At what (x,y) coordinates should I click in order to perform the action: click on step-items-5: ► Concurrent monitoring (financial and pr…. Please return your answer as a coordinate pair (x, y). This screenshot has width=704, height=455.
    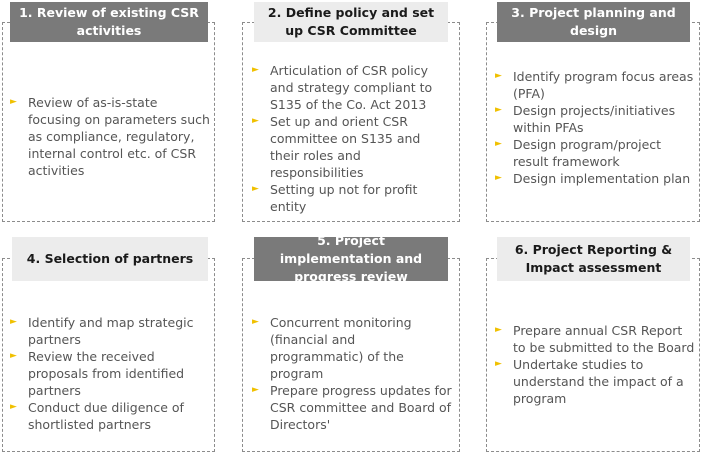
    Looking at the image, I should click on (352, 373).